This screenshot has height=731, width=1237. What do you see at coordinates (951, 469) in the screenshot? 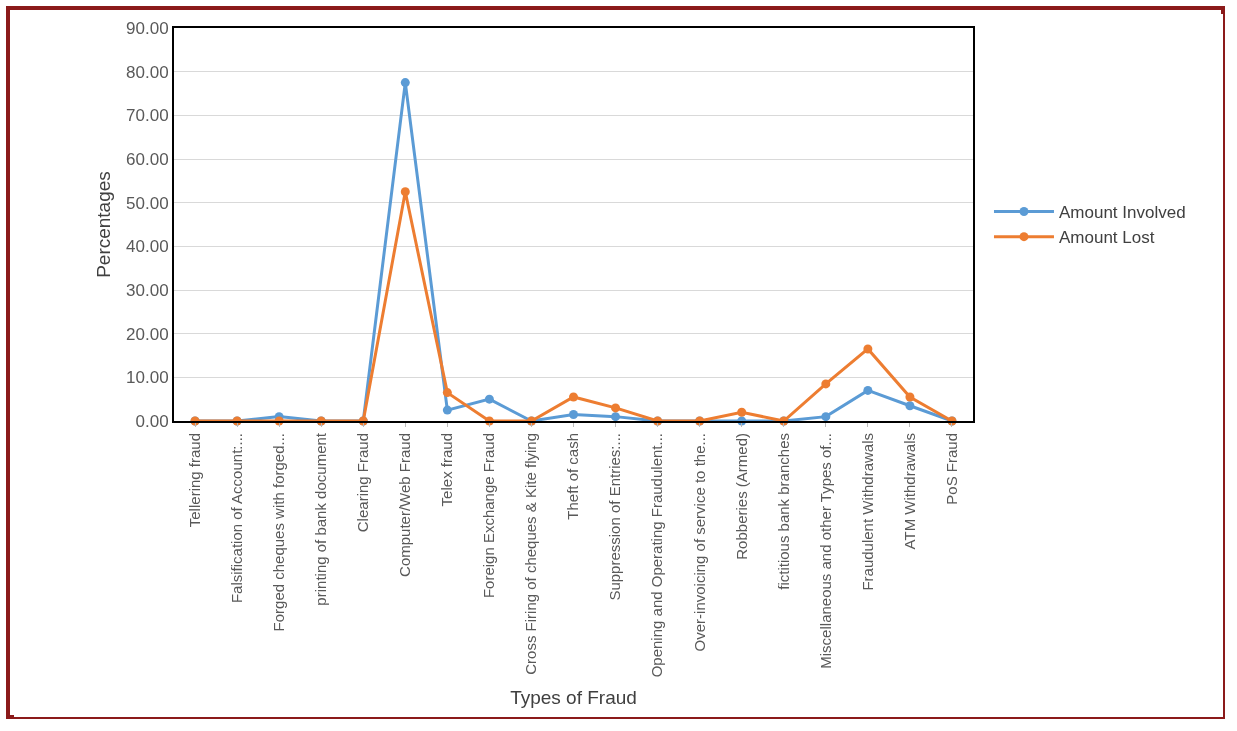
I see `x-tick-label: PoS Fraud` at bounding box center [951, 469].